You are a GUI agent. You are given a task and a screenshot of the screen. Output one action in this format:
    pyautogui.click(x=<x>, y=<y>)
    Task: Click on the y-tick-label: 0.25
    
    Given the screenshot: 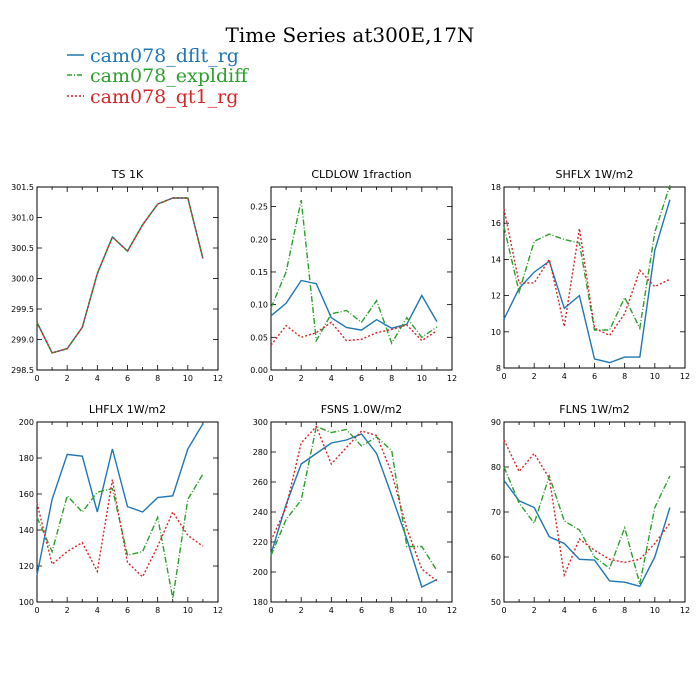 What is the action you would take?
    pyautogui.click(x=259, y=207)
    